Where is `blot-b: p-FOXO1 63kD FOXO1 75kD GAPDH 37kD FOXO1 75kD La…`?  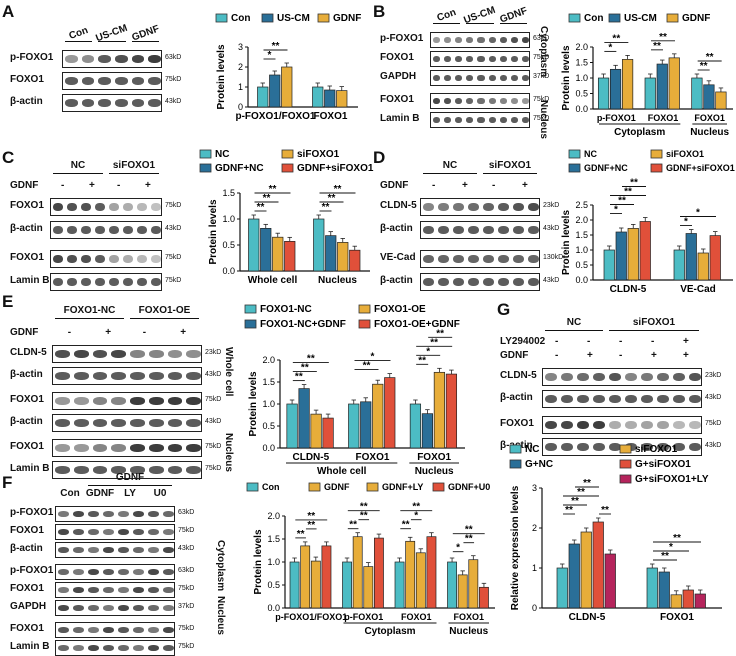
blot-b: p-FOXO1 63kD FOXO1 75kD GAPDH 37kD FOXO1 75kD La… is located at coordinates (470, 76).